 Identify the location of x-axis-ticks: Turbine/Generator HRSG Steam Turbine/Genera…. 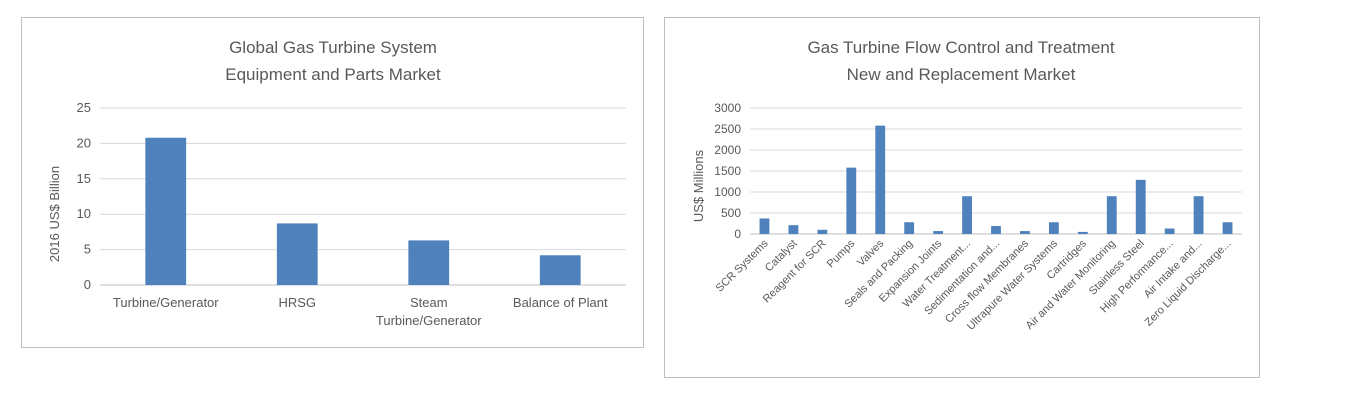
(360, 311).